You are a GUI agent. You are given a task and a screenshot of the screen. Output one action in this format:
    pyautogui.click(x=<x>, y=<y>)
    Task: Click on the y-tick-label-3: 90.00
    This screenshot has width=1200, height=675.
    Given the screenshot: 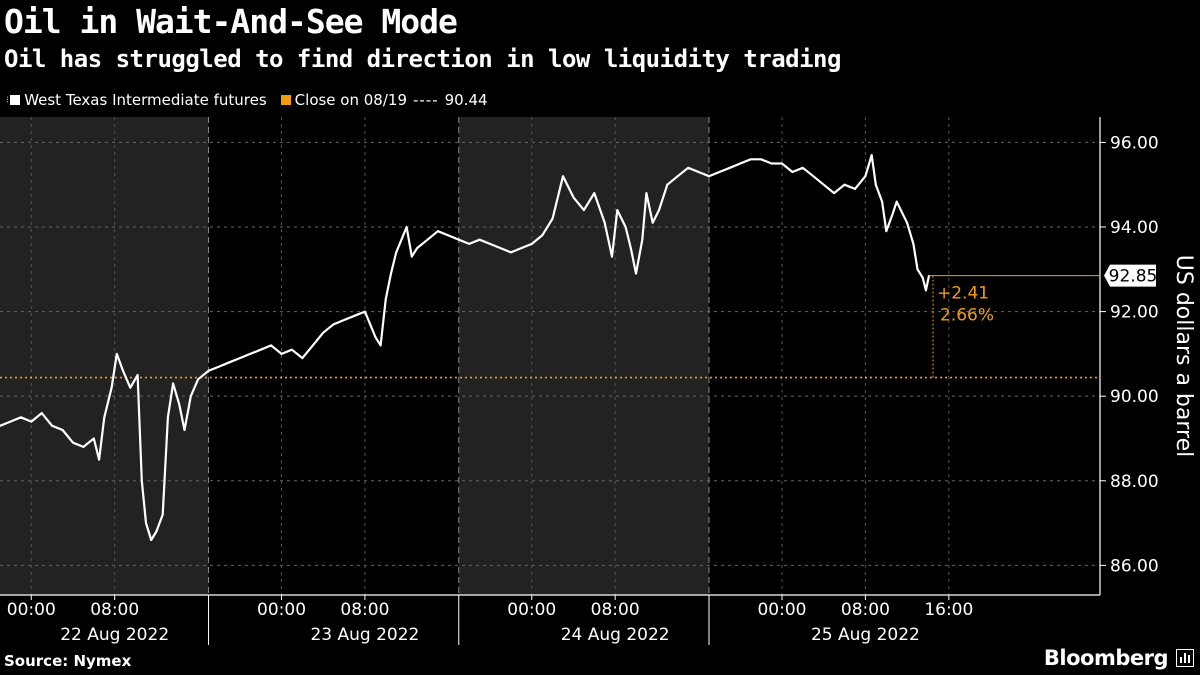 What is the action you would take?
    pyautogui.click(x=1134, y=397)
    